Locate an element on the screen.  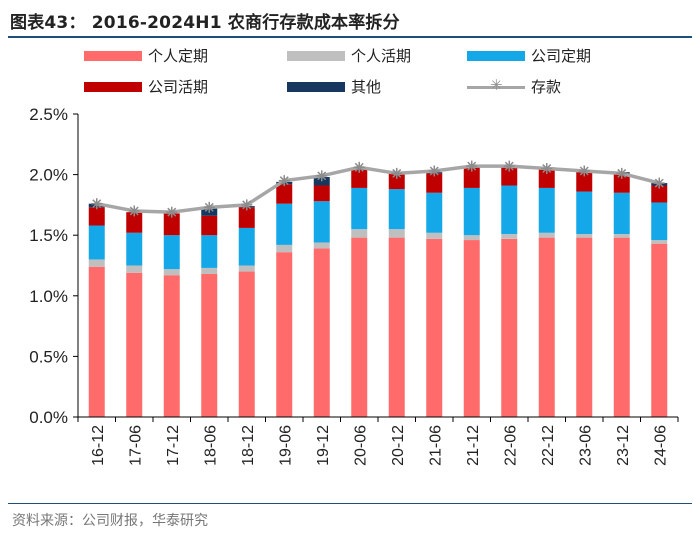
chart-title: 图表43： 2016-2024H1 农商行存款成本率拆分 is located at coordinates (205, 23).